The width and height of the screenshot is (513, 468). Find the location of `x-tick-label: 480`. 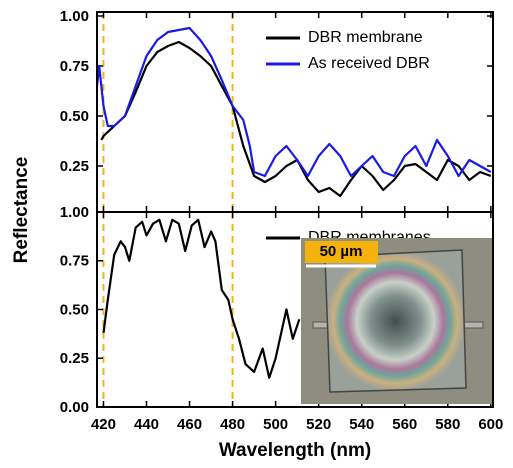

x-tick-label: 480 is located at coordinates (232, 424).